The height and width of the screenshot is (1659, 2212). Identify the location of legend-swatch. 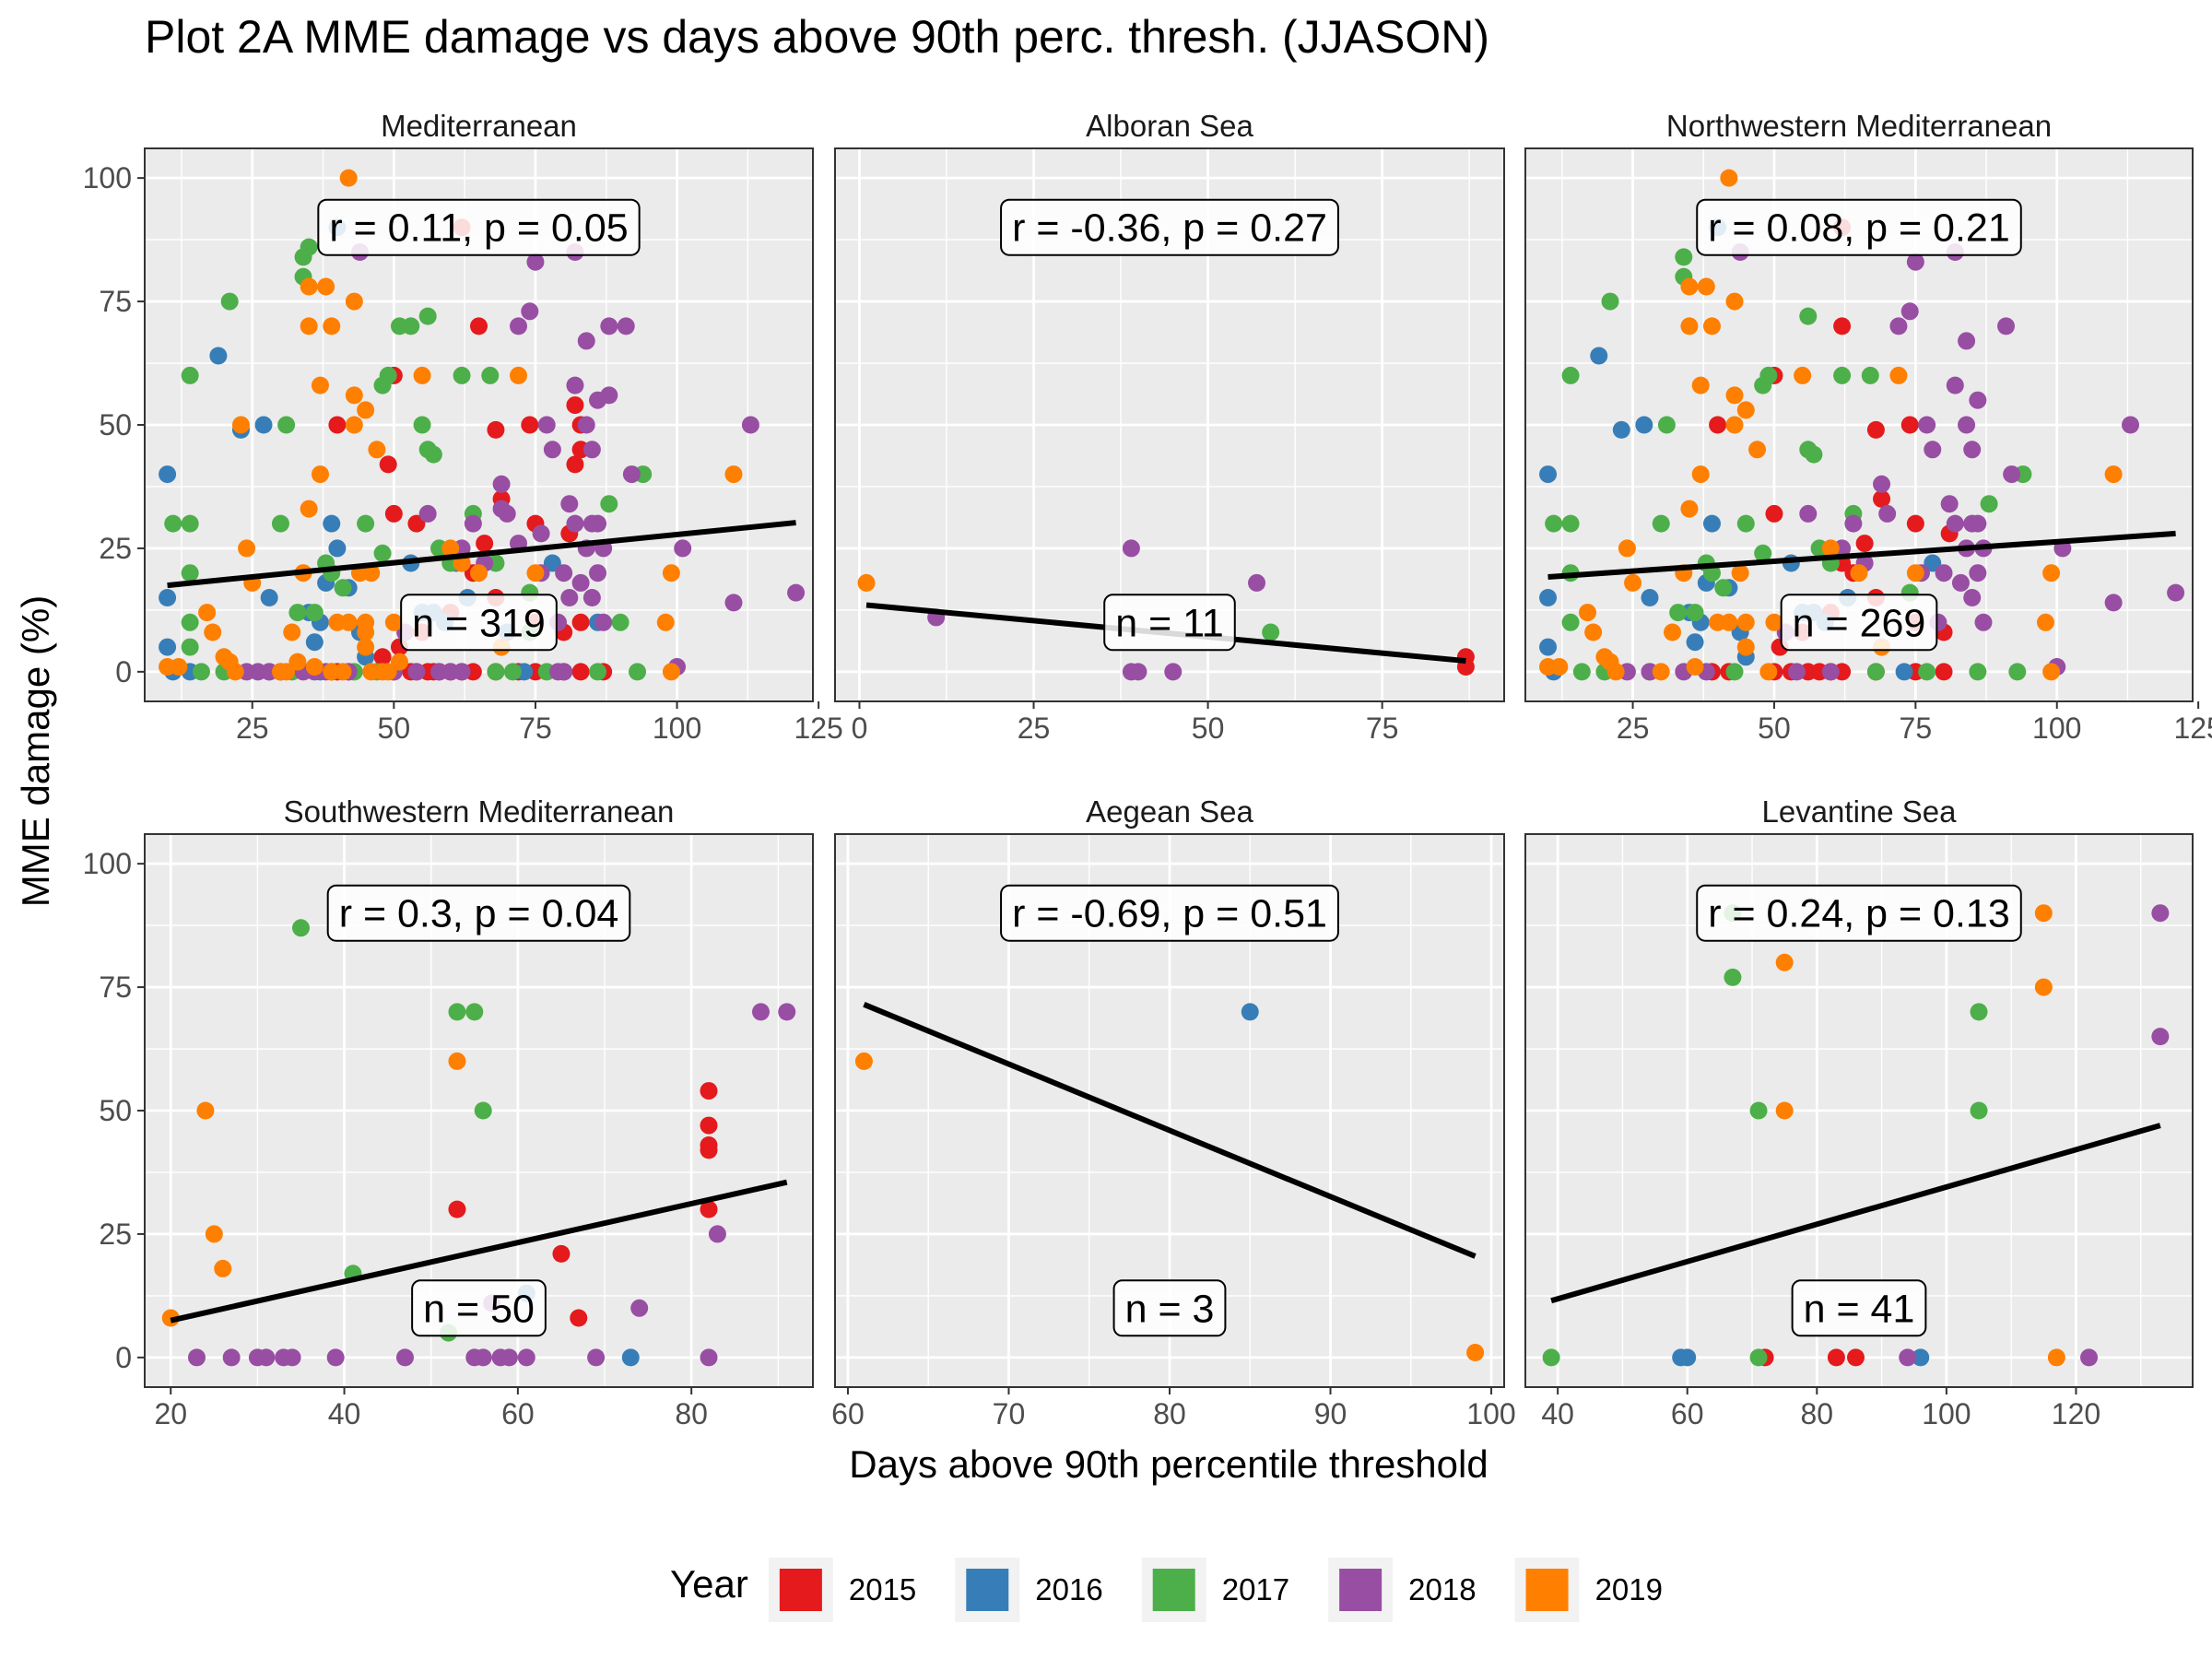
(1360, 1590).